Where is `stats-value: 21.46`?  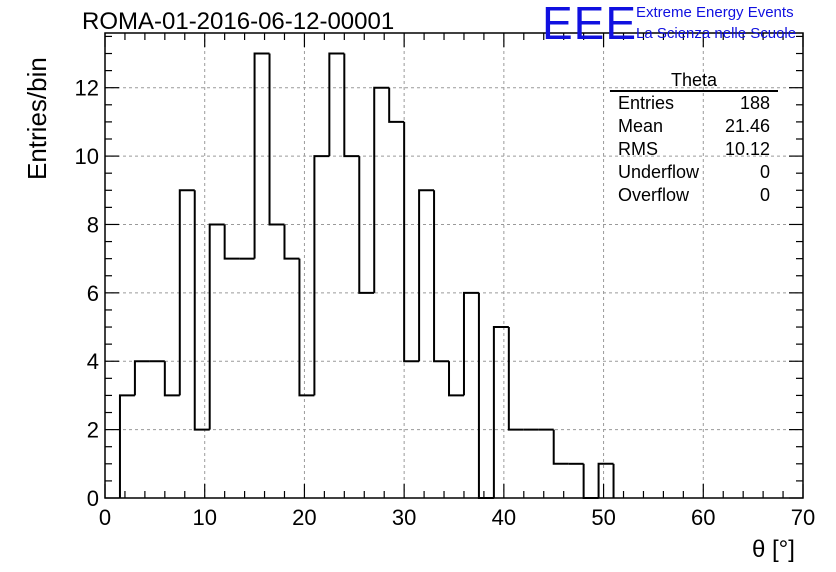 stats-value: 21.46 is located at coordinates (747, 126).